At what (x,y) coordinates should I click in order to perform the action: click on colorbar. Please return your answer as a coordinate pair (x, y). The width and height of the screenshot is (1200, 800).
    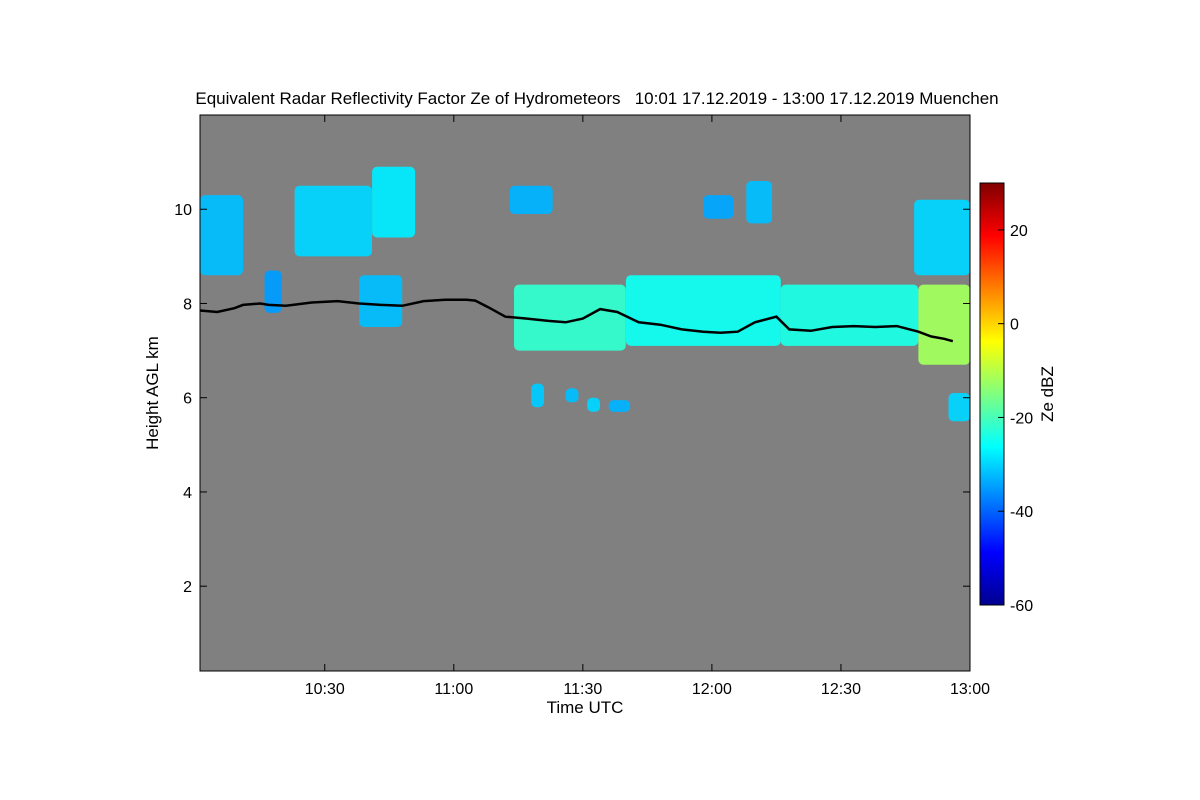
    Looking at the image, I should click on (992, 394).